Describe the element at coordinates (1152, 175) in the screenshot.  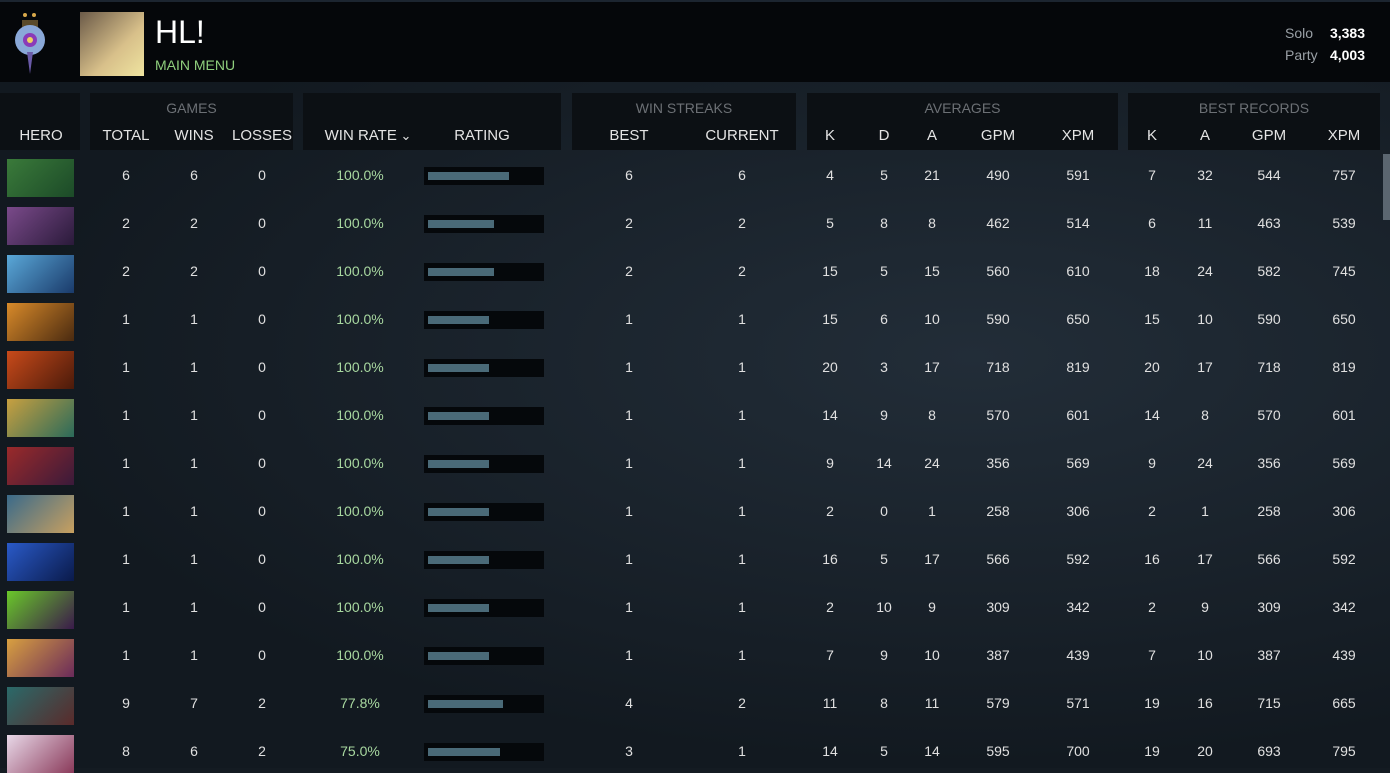
I see `cell-bk: 7` at that location.